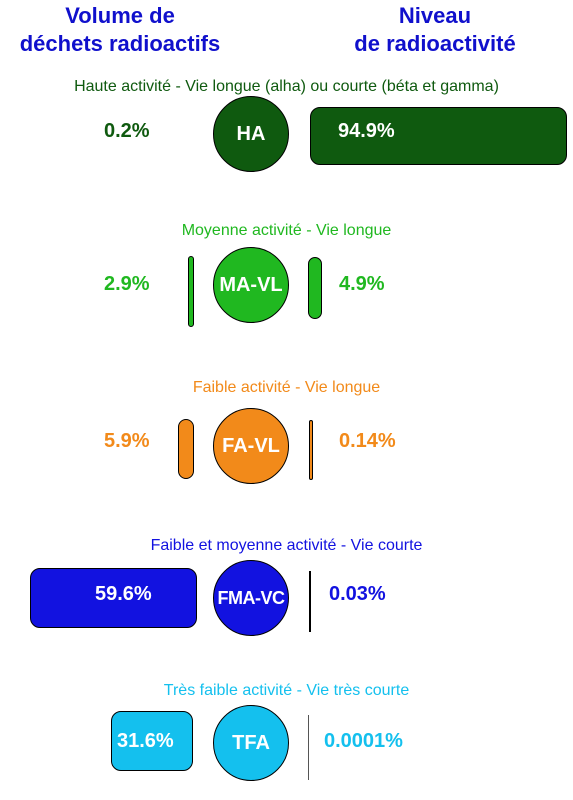 This screenshot has width=573, height=800. I want to click on volume-value-fa-vl: 5.9%, so click(127, 441).